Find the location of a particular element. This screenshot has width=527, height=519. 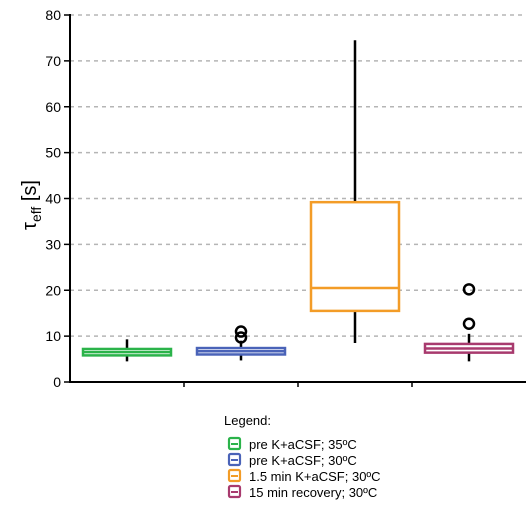

y-axis-label-sub: eff is located at coordinates (36, 214).